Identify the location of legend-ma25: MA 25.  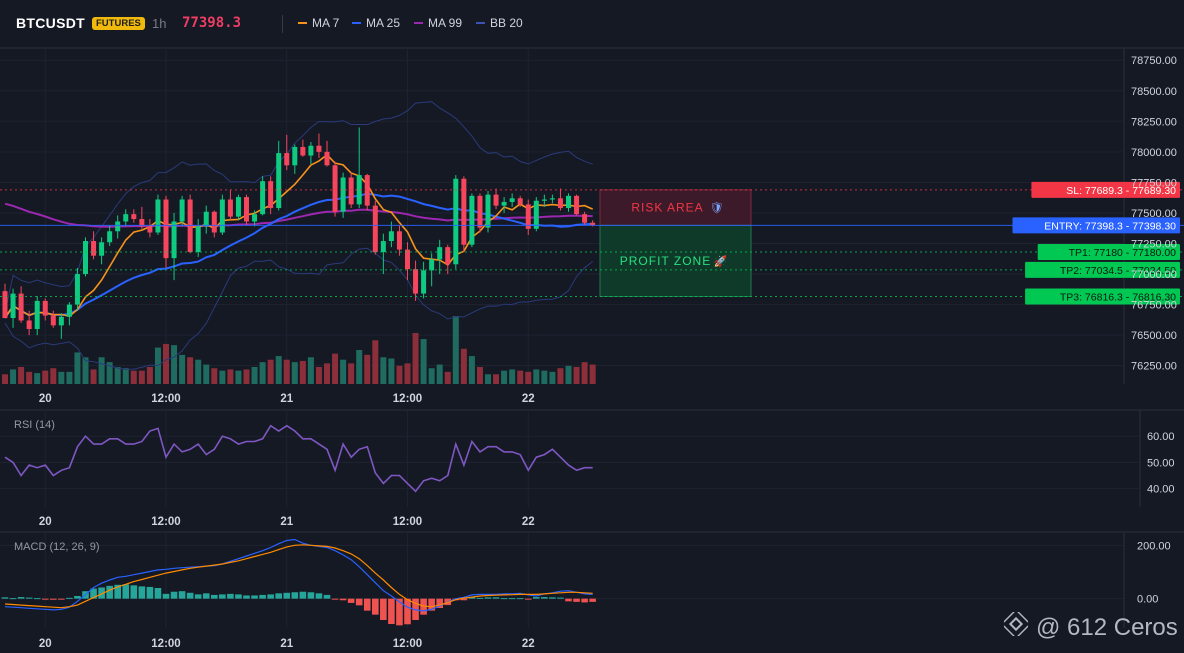
(376, 23).